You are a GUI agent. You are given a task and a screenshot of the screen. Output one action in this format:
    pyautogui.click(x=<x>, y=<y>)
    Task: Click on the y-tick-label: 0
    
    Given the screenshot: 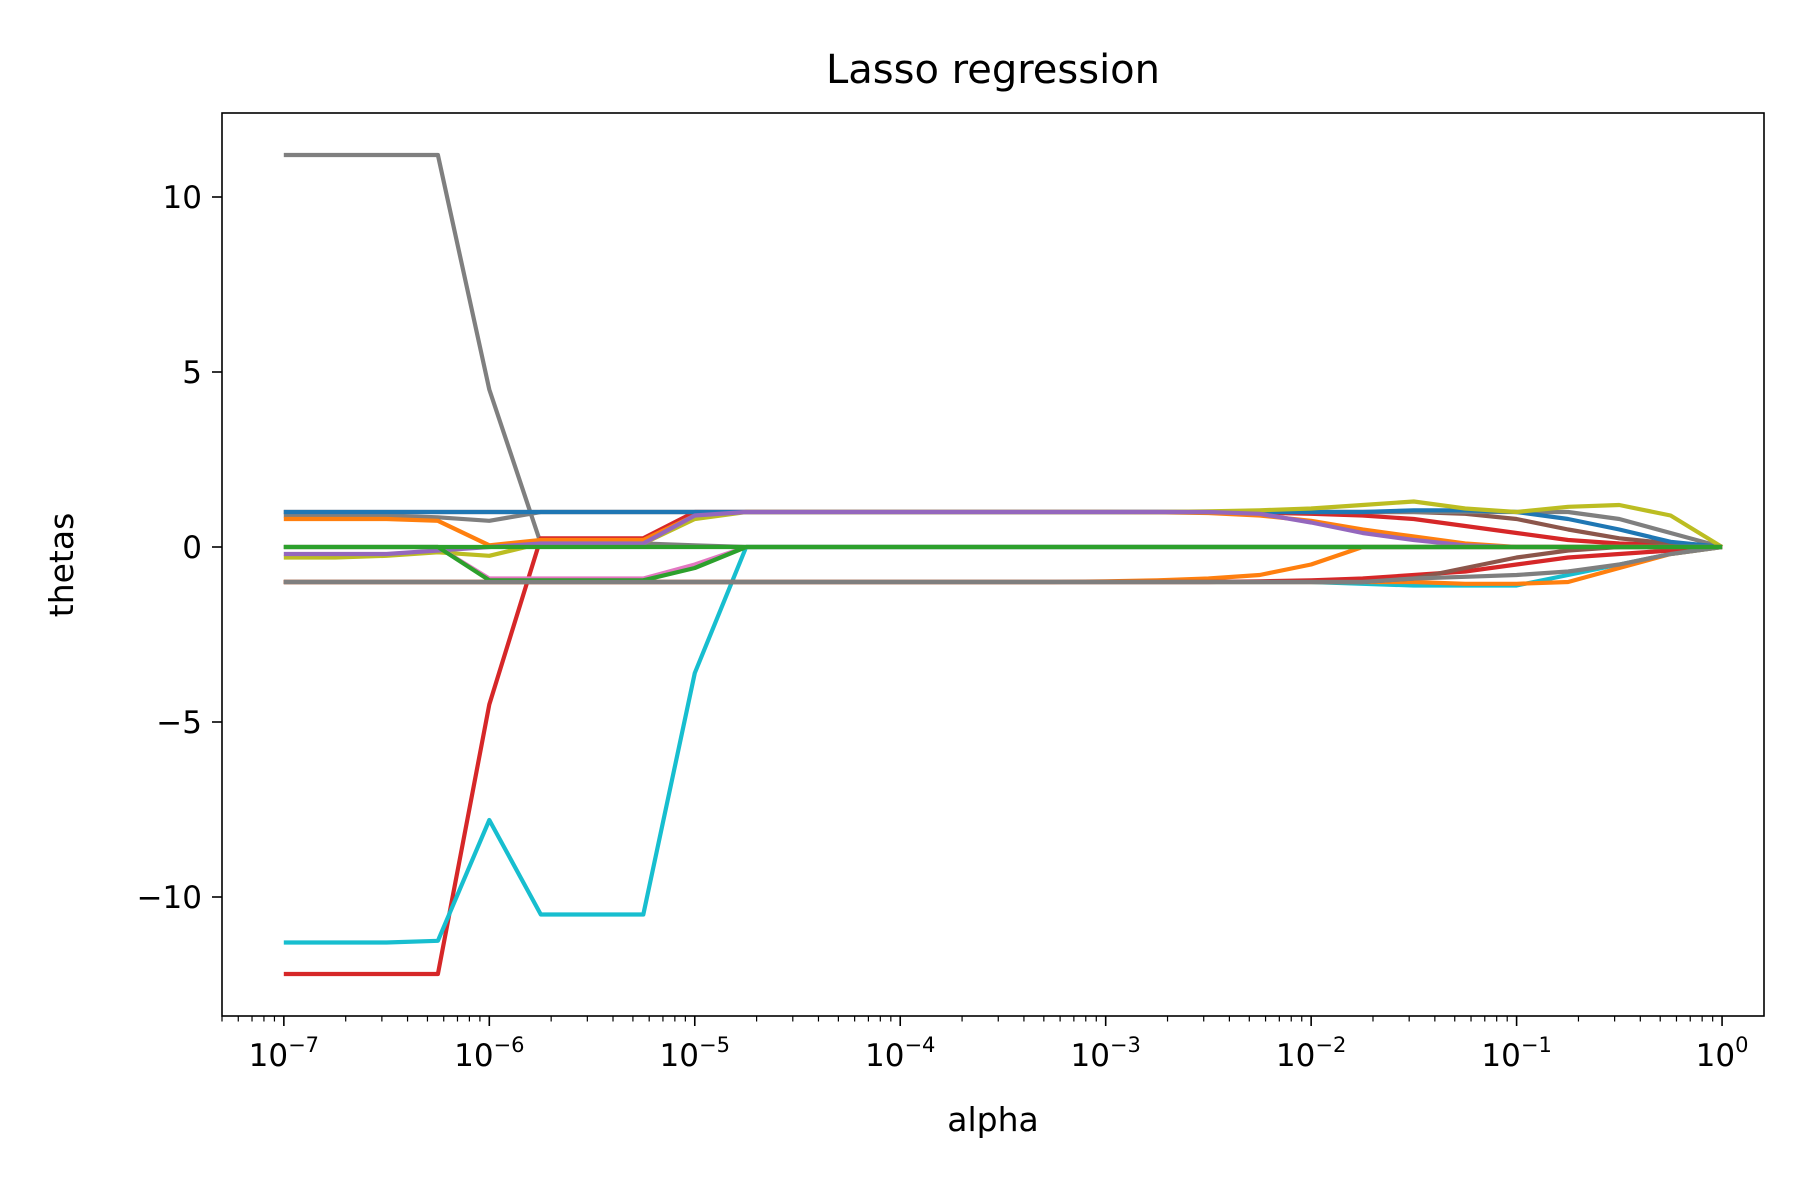 What is the action you would take?
    pyautogui.click(x=192, y=548)
    